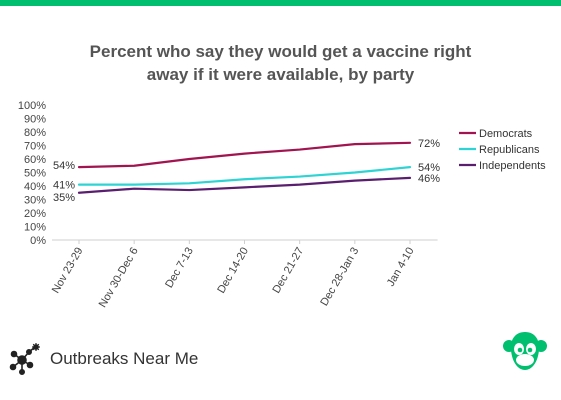 The image size is (561, 400). What do you see at coordinates (506, 134) in the screenshot?
I see `legend-label-democrats: Democrats` at bounding box center [506, 134].